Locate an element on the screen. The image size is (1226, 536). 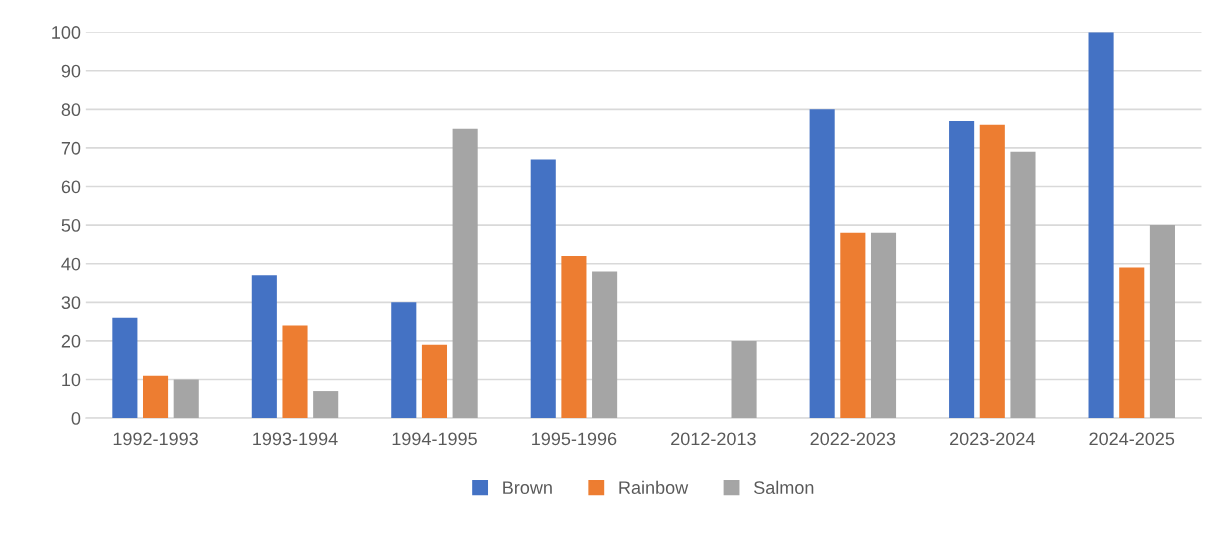
y-tick-label: 80 is located at coordinates (71, 110).